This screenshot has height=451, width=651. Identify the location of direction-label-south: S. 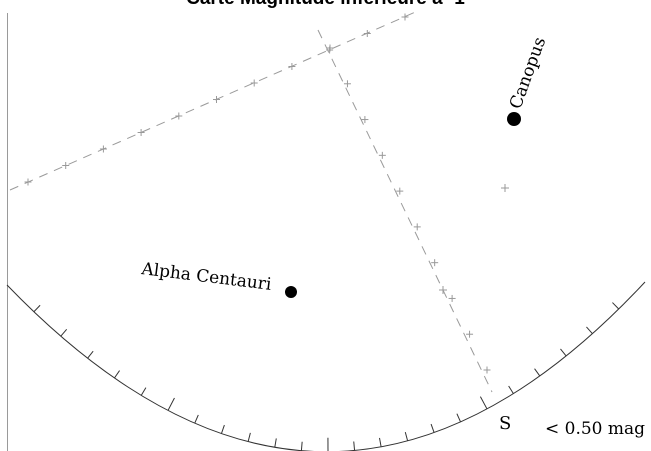
(505, 423).